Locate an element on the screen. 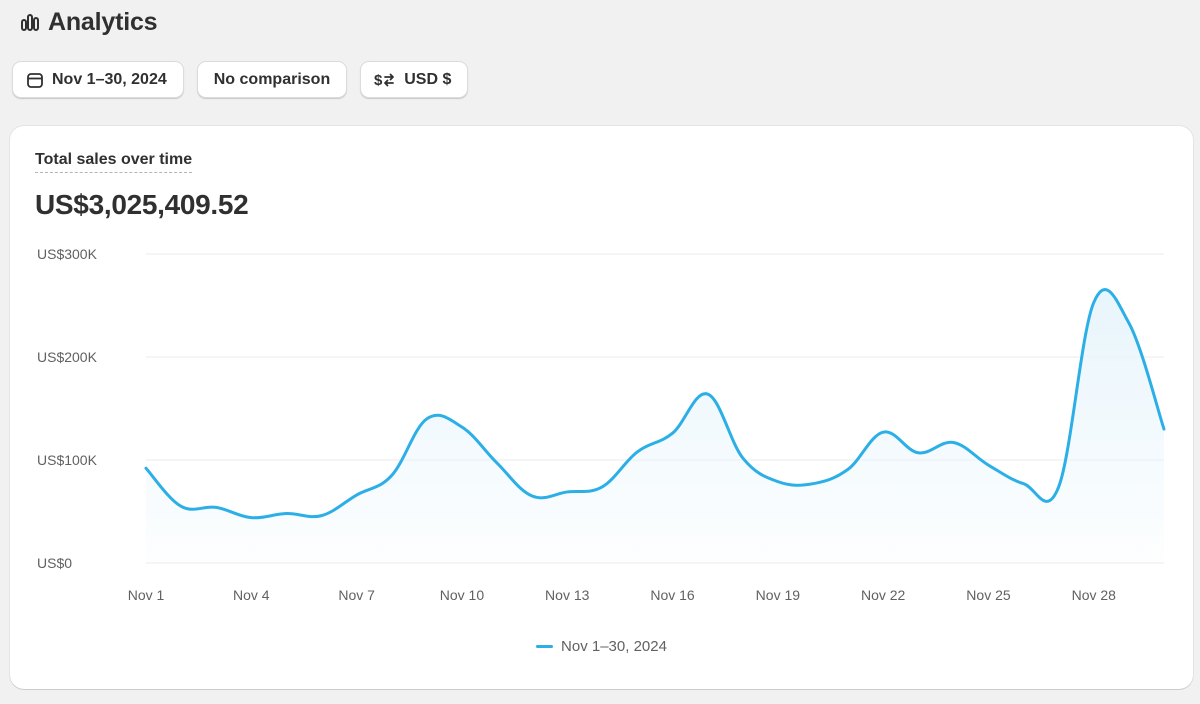  x-tick-label: Nov 16 is located at coordinates (672, 595).